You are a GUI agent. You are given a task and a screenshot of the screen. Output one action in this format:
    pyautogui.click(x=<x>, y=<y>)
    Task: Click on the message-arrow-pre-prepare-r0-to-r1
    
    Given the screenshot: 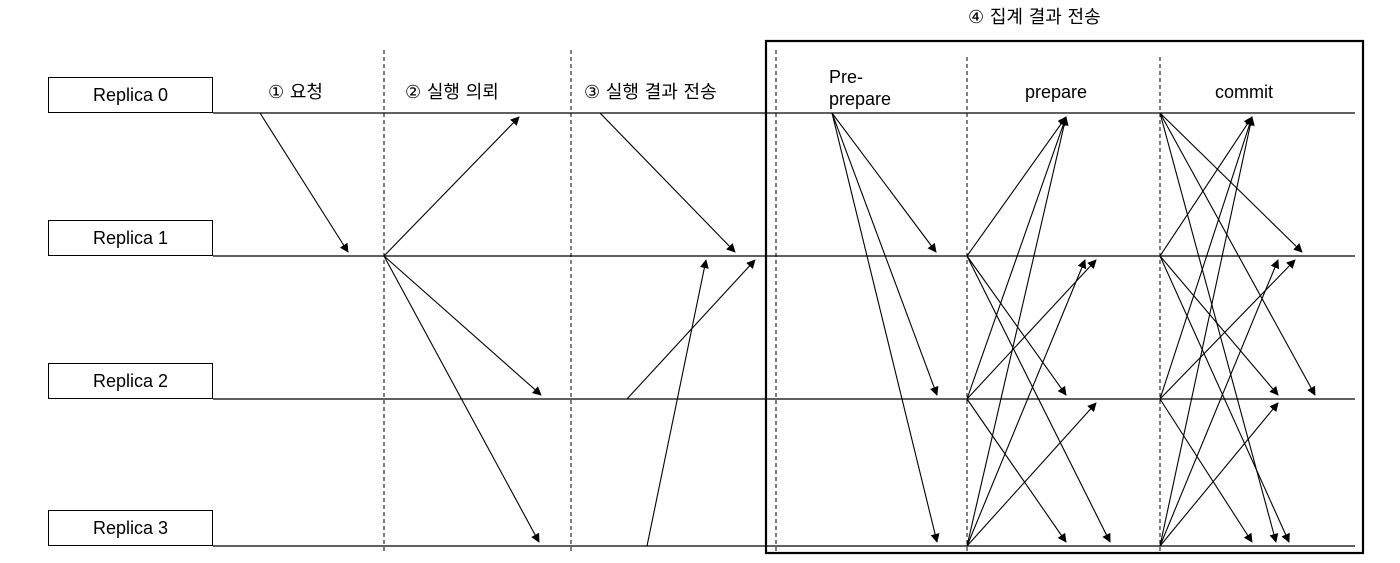 What is the action you would take?
    pyautogui.click(x=884, y=182)
    